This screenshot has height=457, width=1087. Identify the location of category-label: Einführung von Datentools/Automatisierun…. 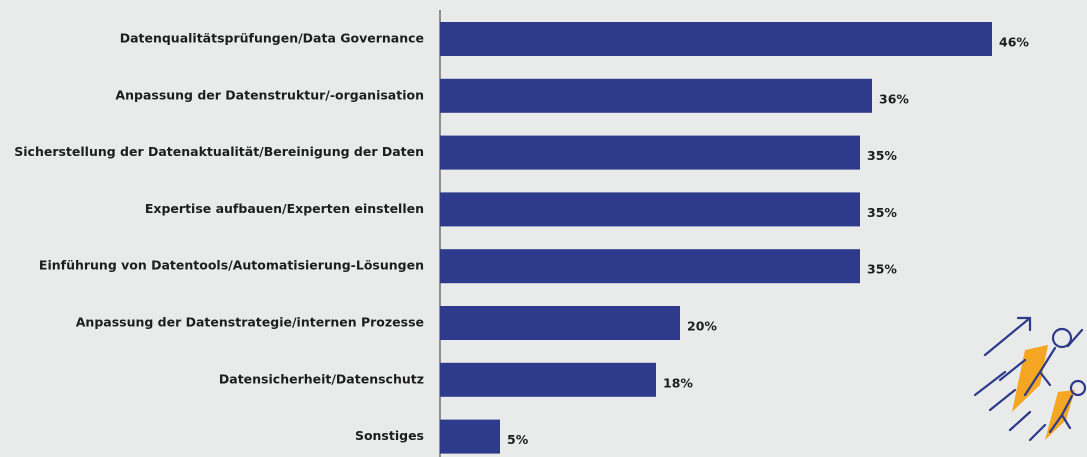
(231, 265).